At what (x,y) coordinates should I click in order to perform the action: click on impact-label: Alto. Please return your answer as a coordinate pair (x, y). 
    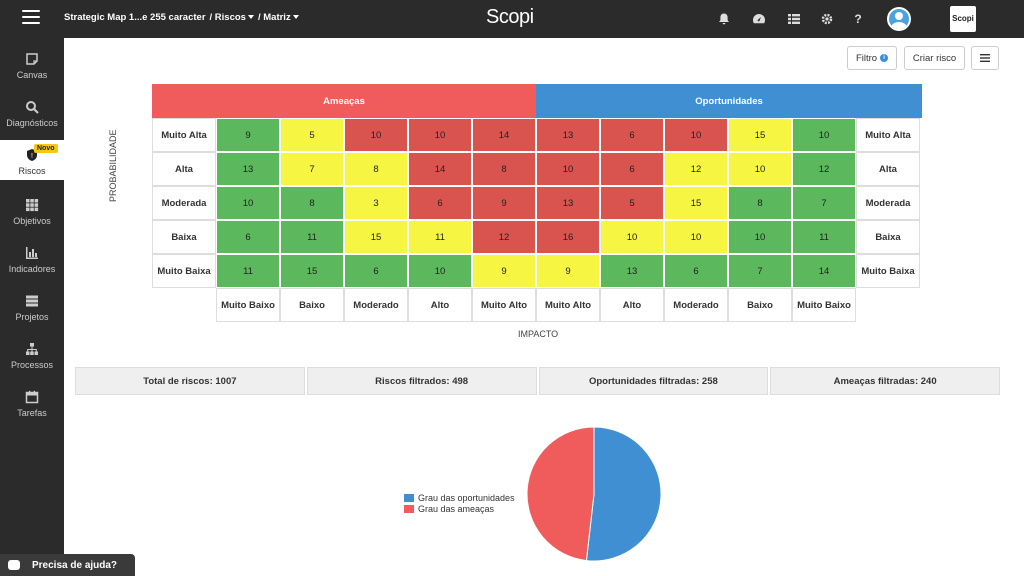
    Looking at the image, I should click on (440, 305).